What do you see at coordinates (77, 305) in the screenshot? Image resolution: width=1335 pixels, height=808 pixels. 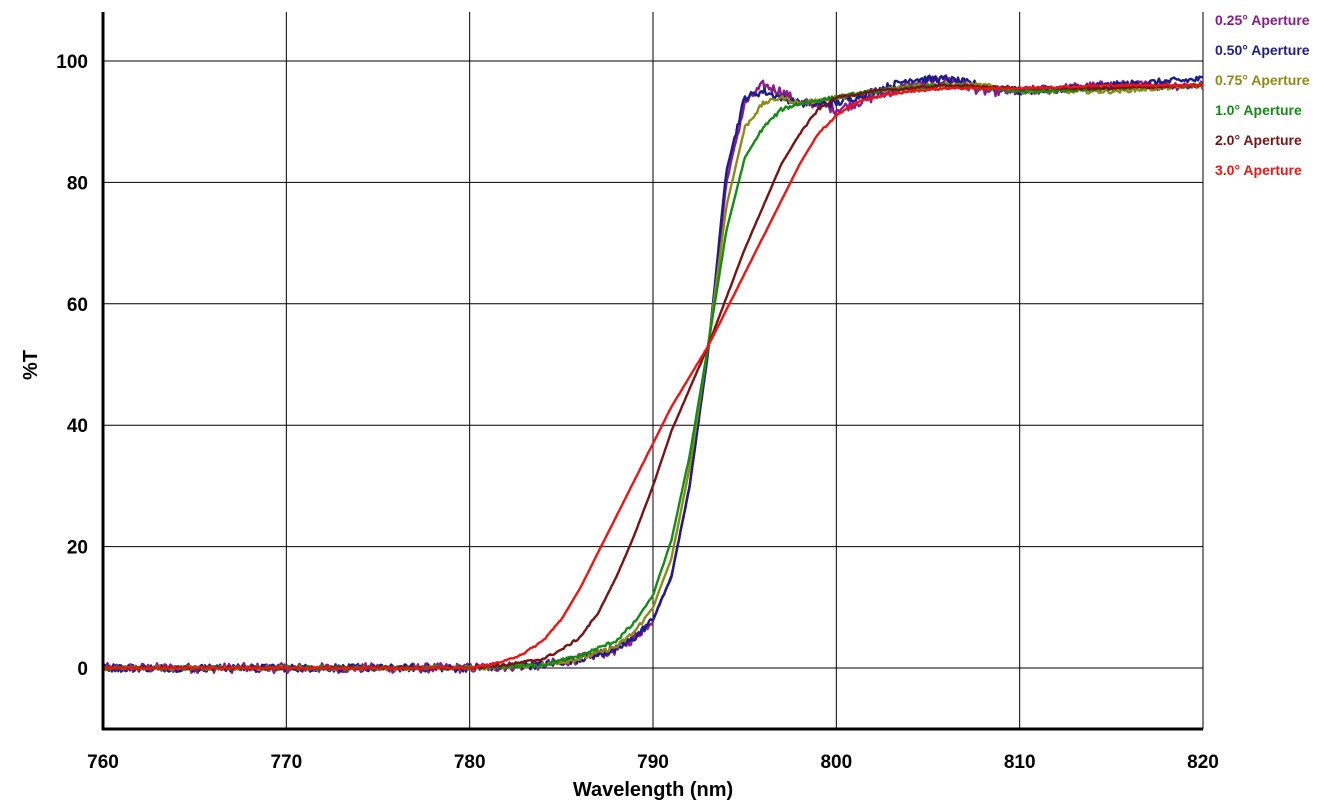 I see `y-tick-label-60: 60` at bounding box center [77, 305].